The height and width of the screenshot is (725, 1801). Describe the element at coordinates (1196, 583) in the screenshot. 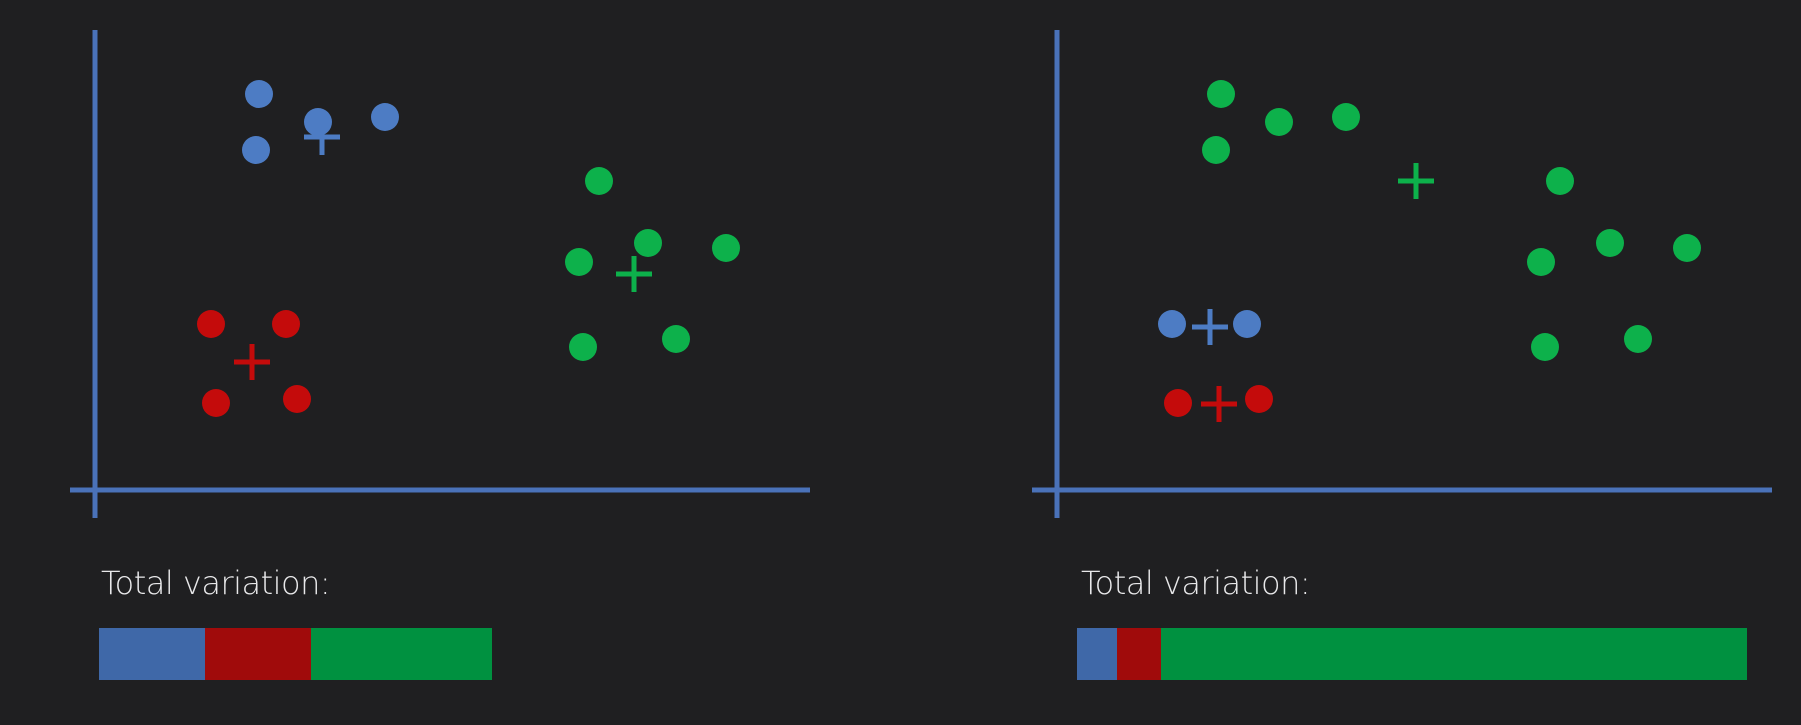

I see `total-variation-label-right: Total variation:` at that location.